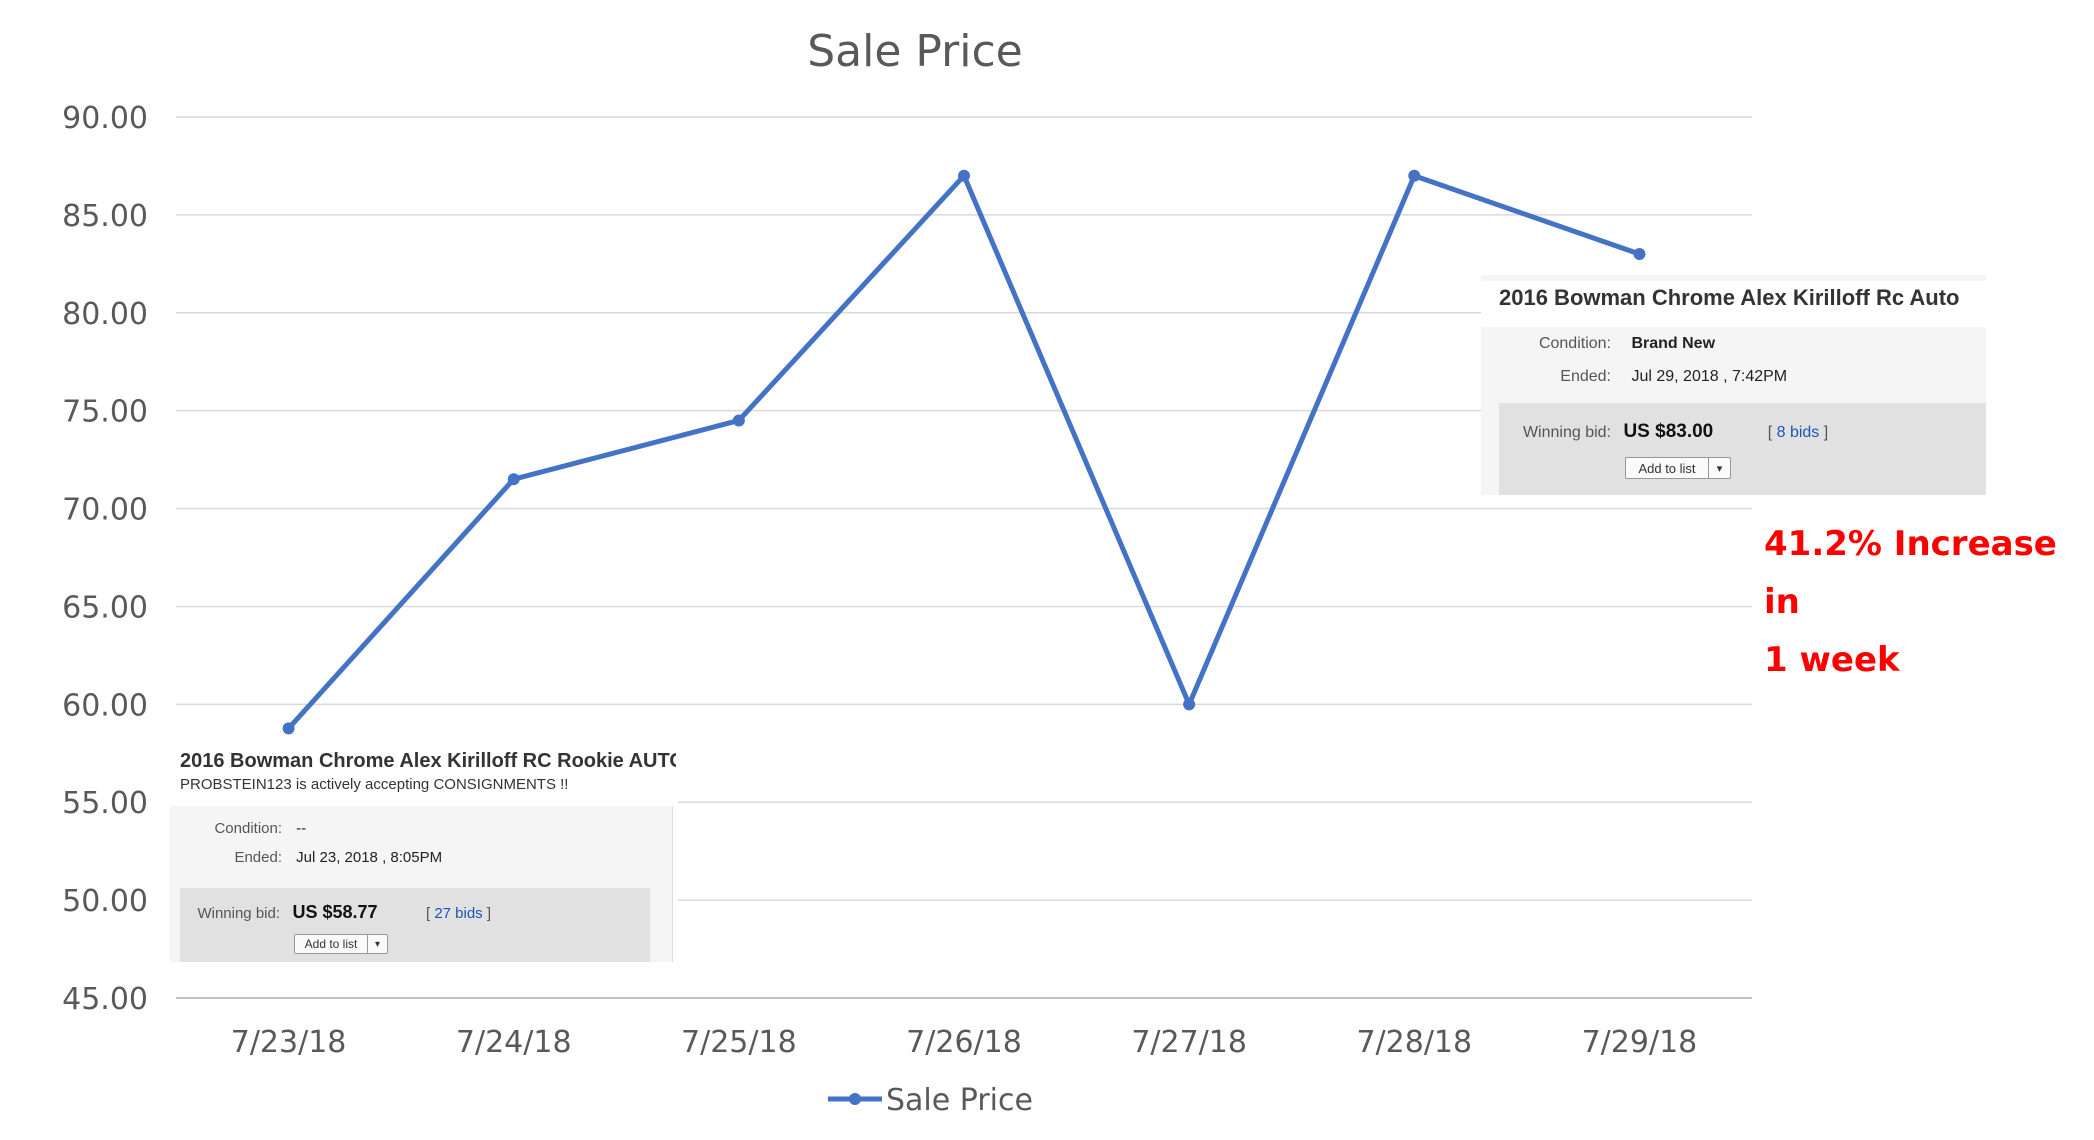  I want to click on legend: Sale Price, so click(930, 1100).